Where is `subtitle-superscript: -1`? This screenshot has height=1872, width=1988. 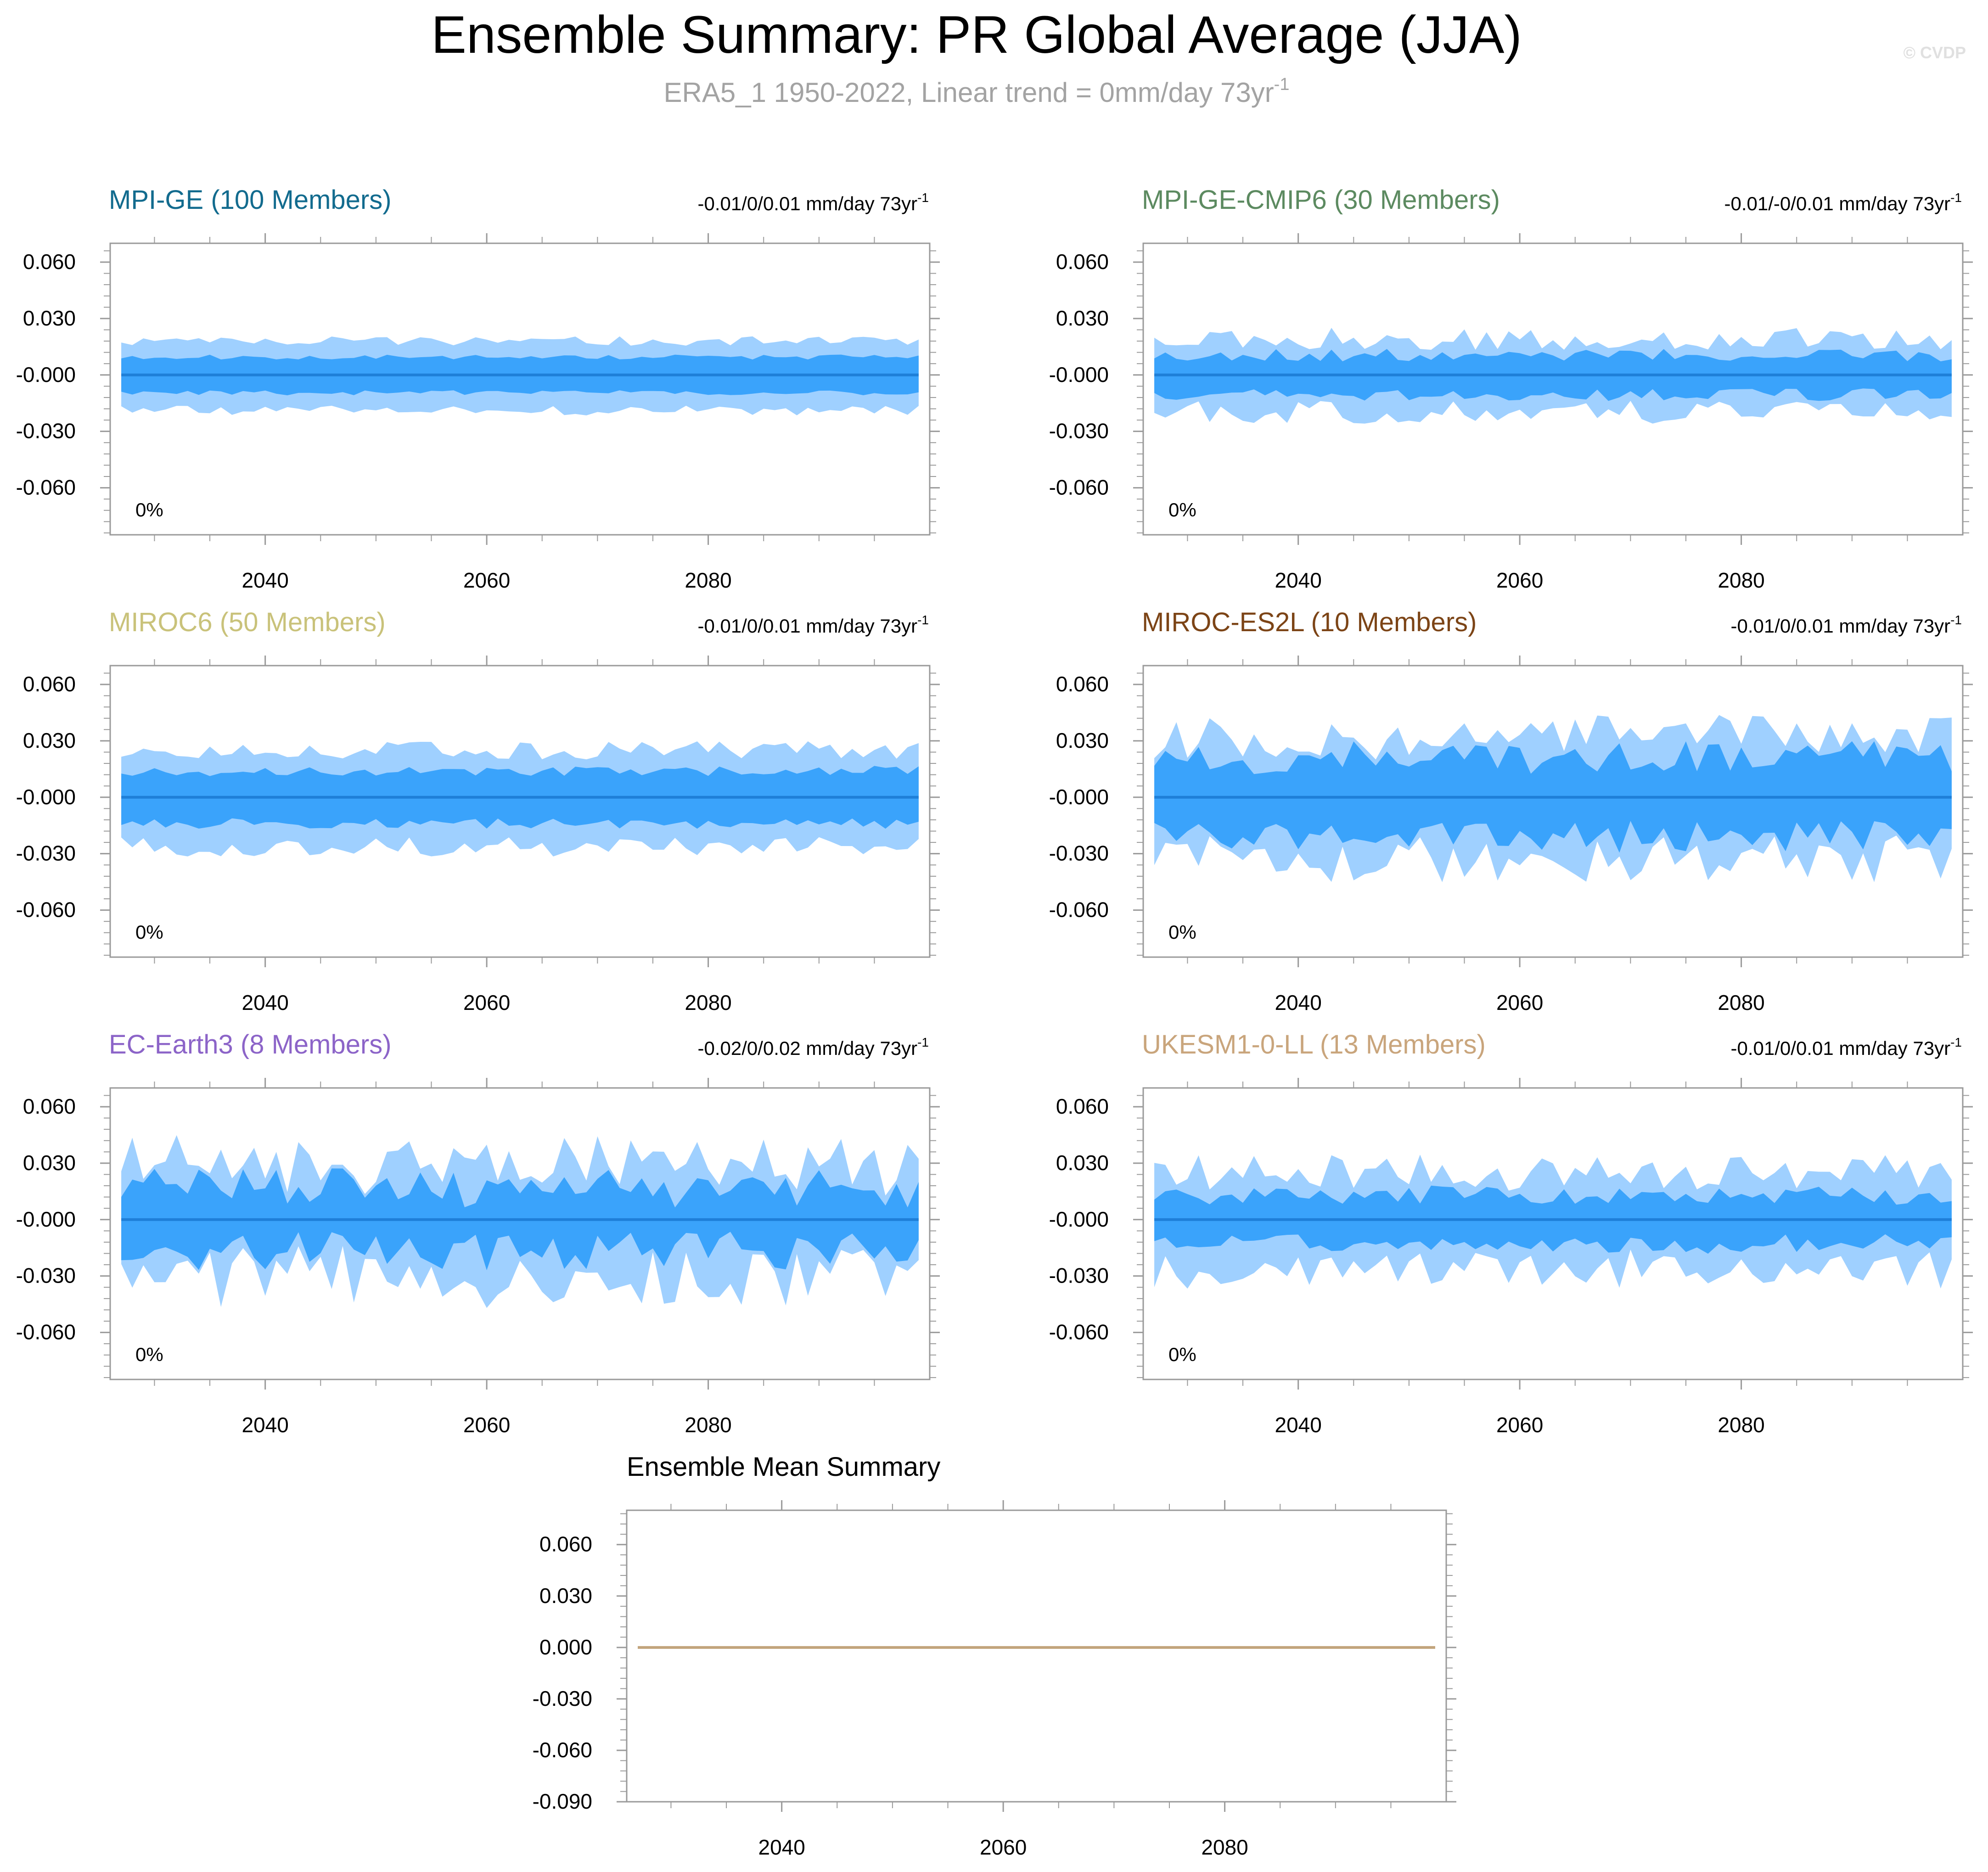 subtitle-superscript: -1 is located at coordinates (1282, 84).